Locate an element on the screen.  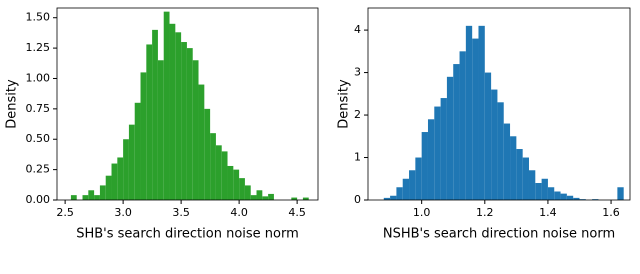
y-tick-label: 0 is located at coordinates (357, 199).